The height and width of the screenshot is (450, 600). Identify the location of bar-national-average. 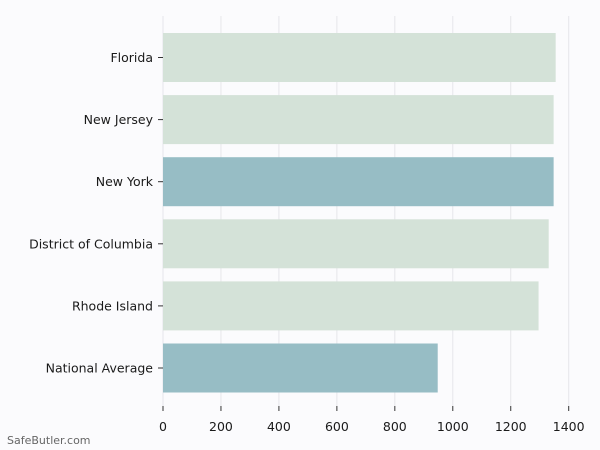
(300, 368).